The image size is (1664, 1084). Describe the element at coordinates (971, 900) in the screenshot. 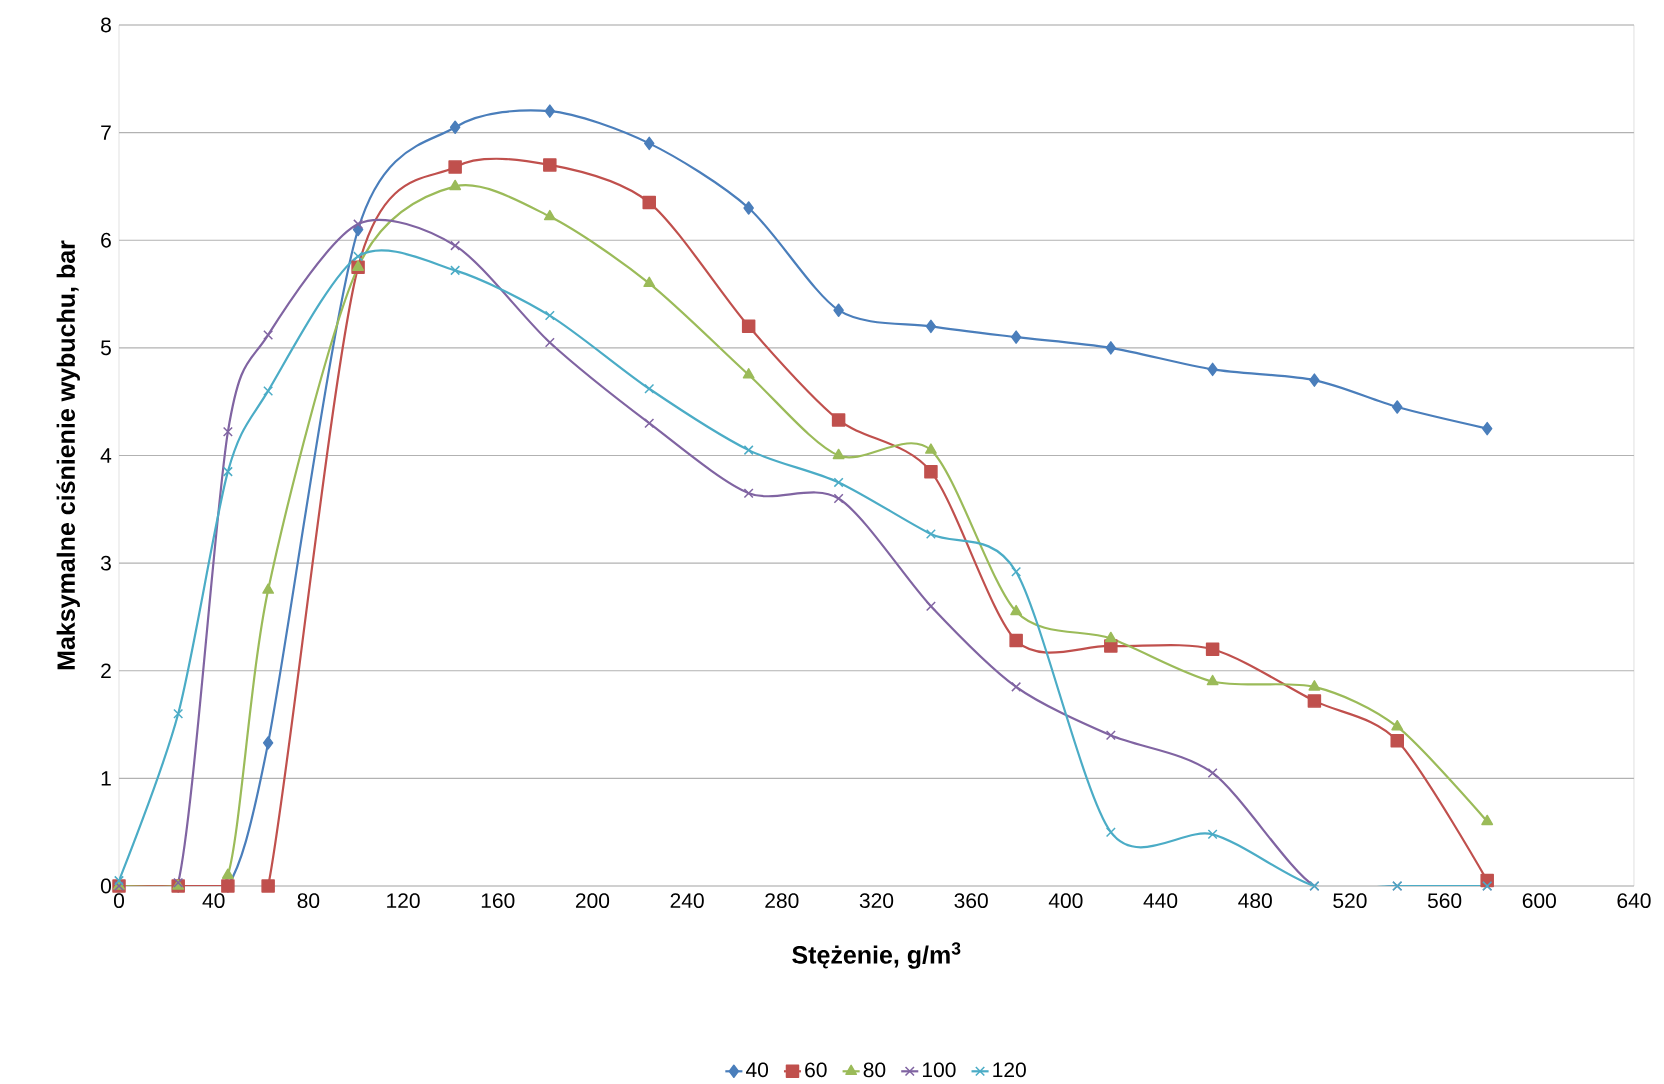

I see `x-tick-label: 360` at that location.